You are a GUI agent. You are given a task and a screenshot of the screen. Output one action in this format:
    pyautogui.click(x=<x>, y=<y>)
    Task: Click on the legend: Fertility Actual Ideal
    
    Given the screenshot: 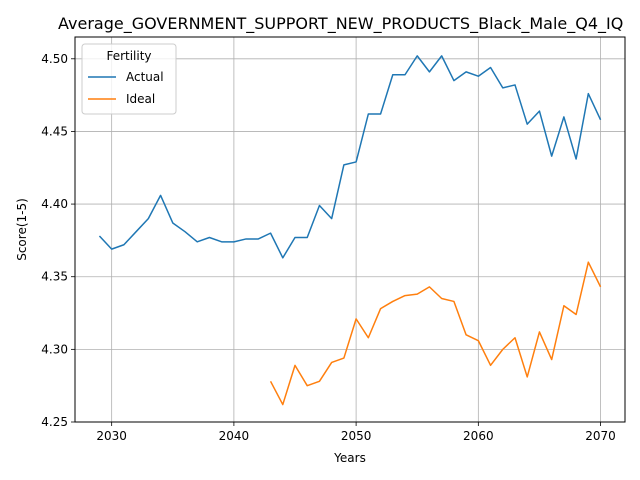 What is the action you would take?
    pyautogui.click(x=129, y=79)
    